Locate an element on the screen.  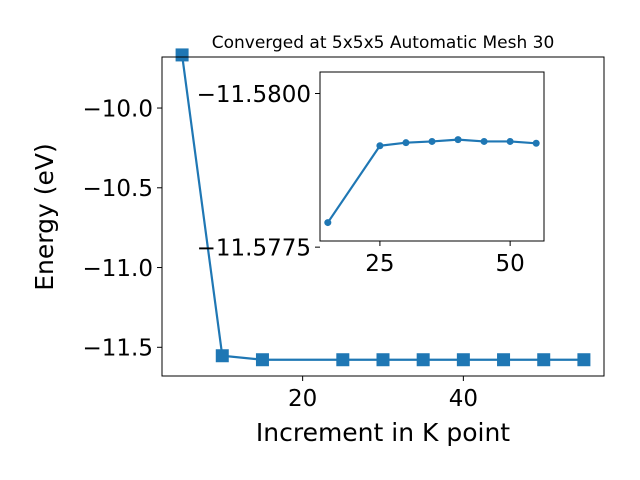
inset-plot-area is located at coordinates (432, 181).